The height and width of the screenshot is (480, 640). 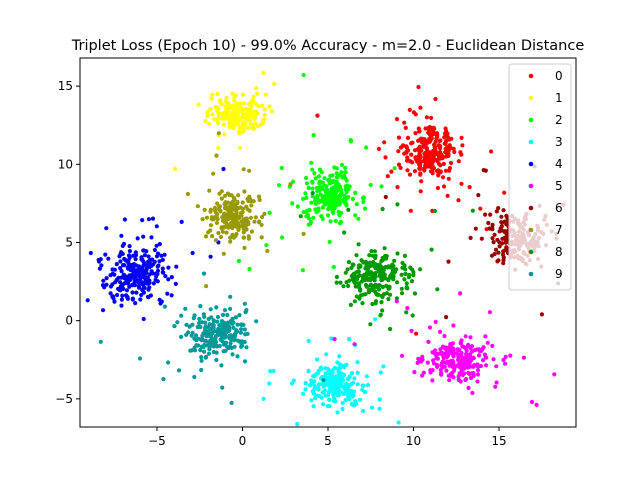 What do you see at coordinates (328, 441) in the screenshot?
I see `x-tick-label: 5` at bounding box center [328, 441].